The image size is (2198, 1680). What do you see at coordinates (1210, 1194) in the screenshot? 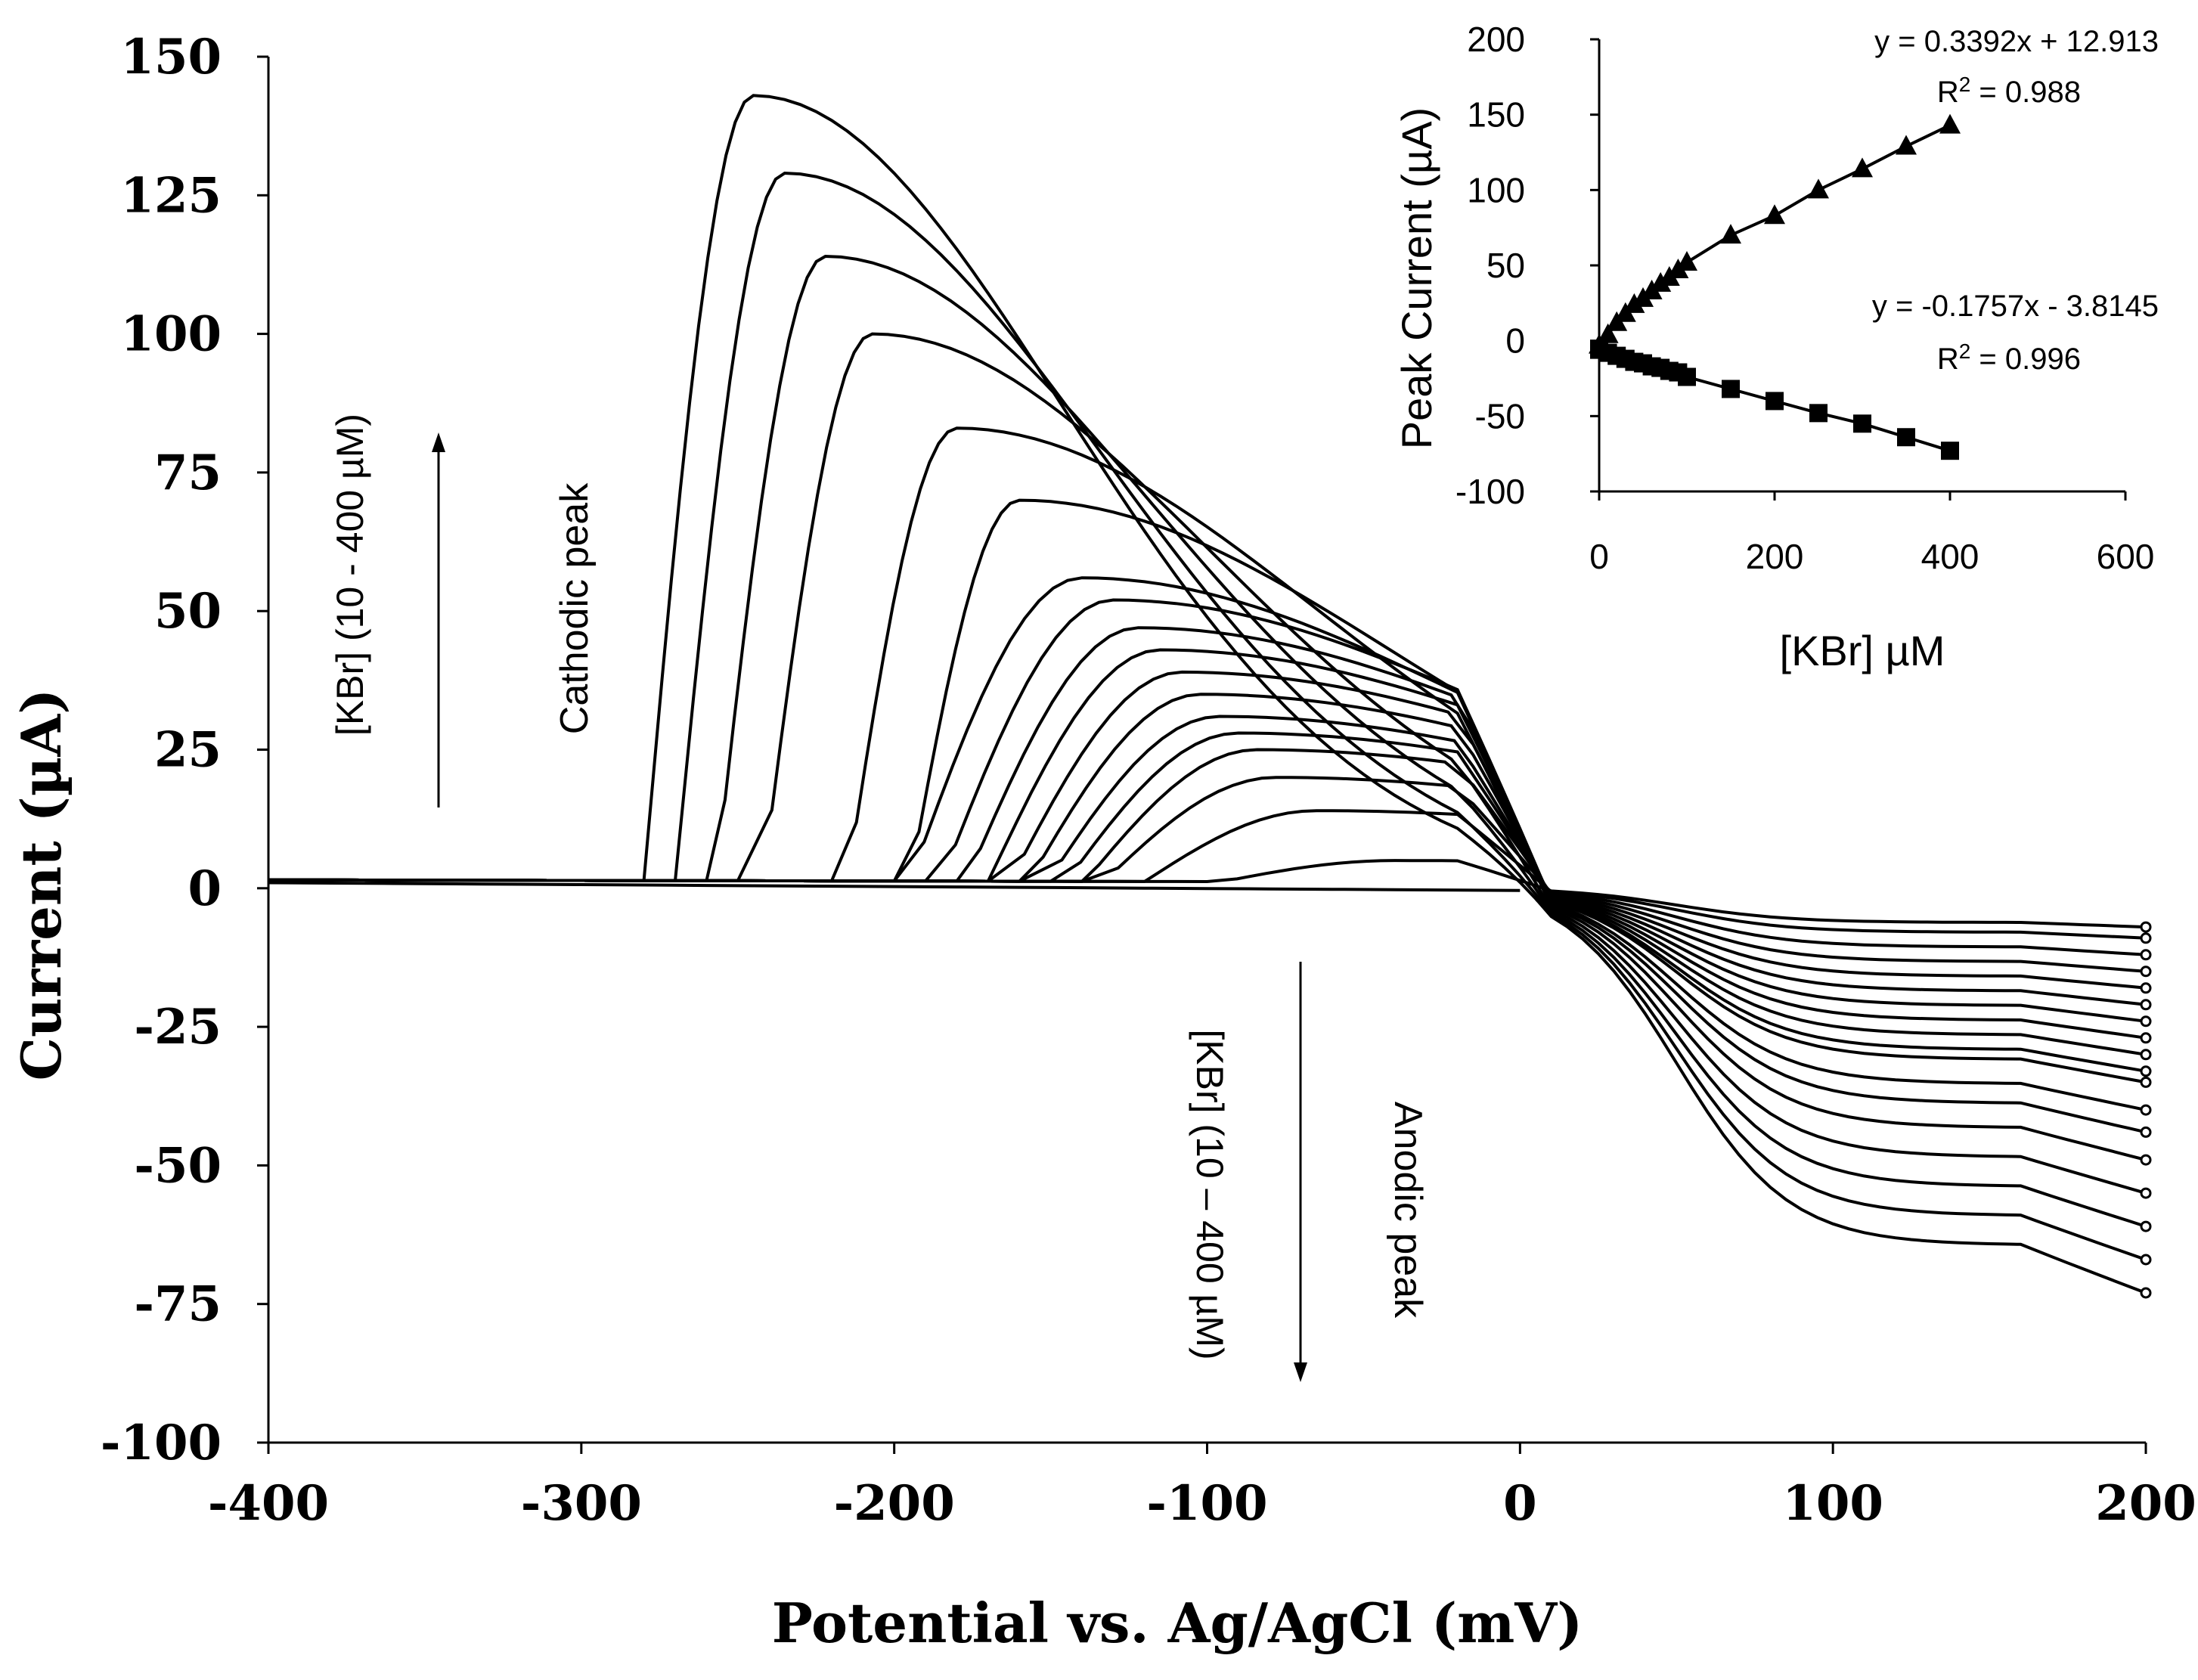
I see `anodic-range-label: [KBr] (10 – 400 µM)` at bounding box center [1210, 1194].